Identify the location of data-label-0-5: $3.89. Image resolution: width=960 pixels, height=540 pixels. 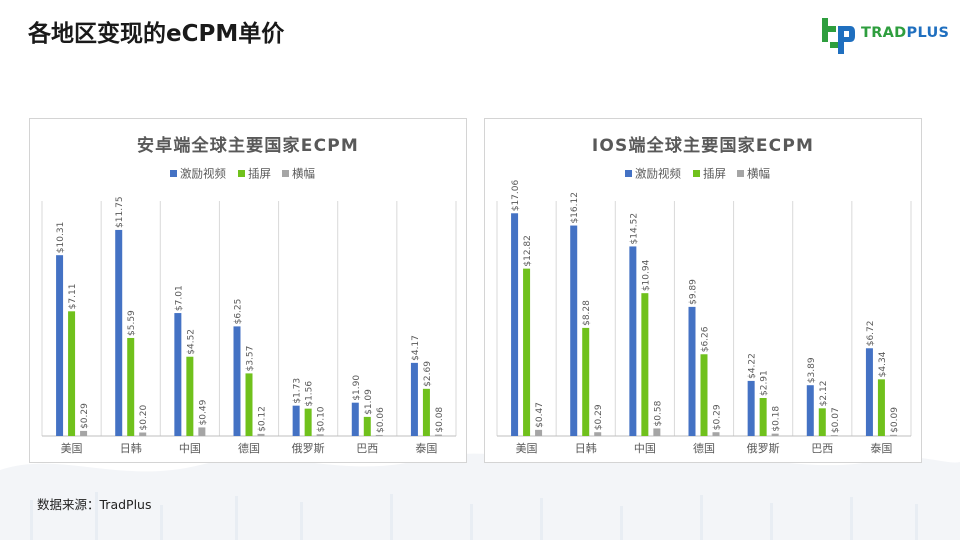
(812, 370).